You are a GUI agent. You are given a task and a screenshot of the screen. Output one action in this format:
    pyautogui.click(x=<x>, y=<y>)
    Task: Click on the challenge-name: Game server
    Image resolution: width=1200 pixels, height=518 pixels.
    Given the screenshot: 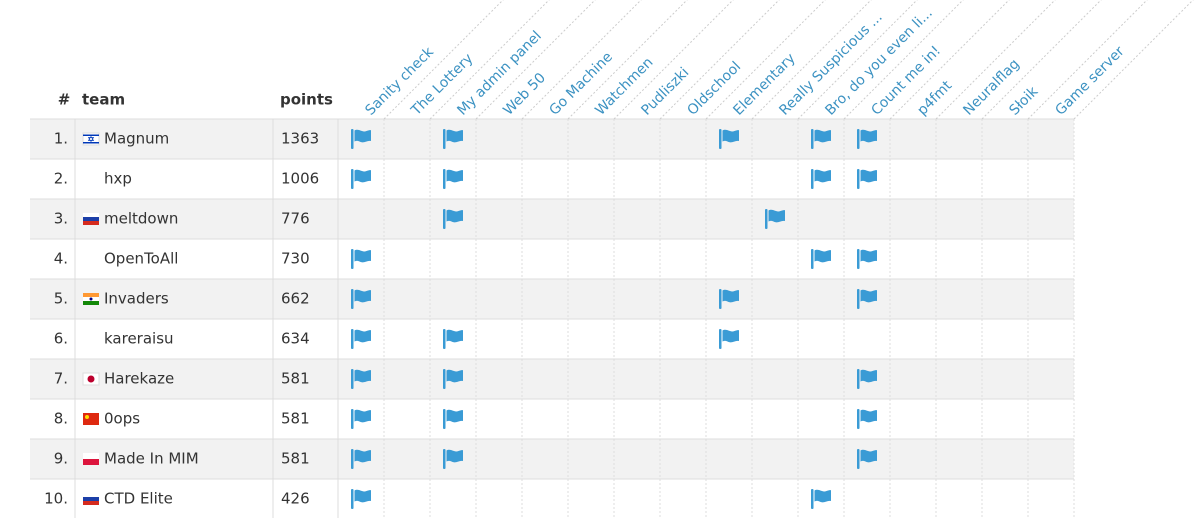 What is the action you would take?
    pyautogui.click(x=1089, y=80)
    